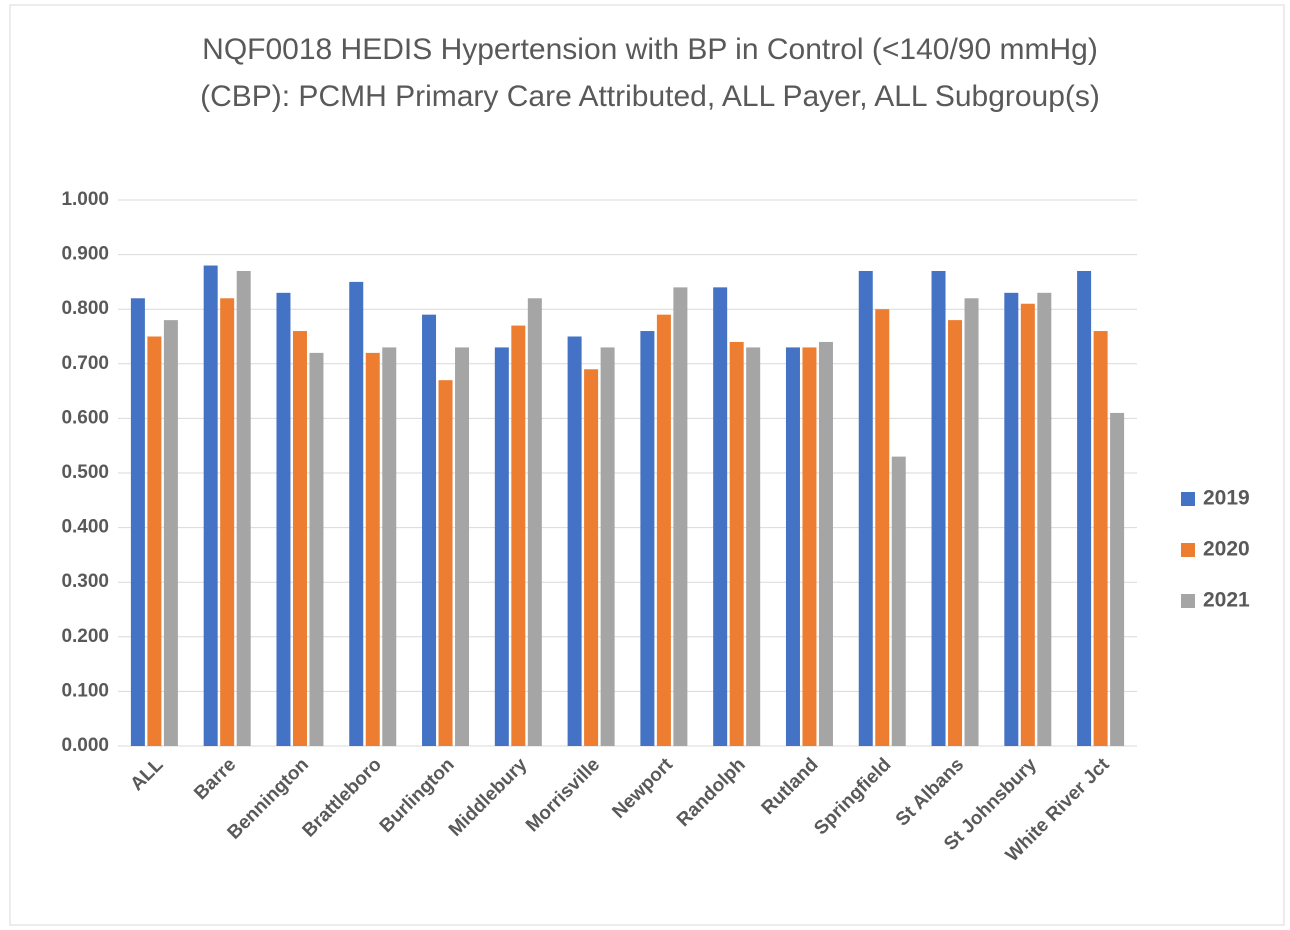 Image resolution: width=1290 pixels, height=930 pixels. I want to click on x-tick-label: Middlebury, so click(488, 797).